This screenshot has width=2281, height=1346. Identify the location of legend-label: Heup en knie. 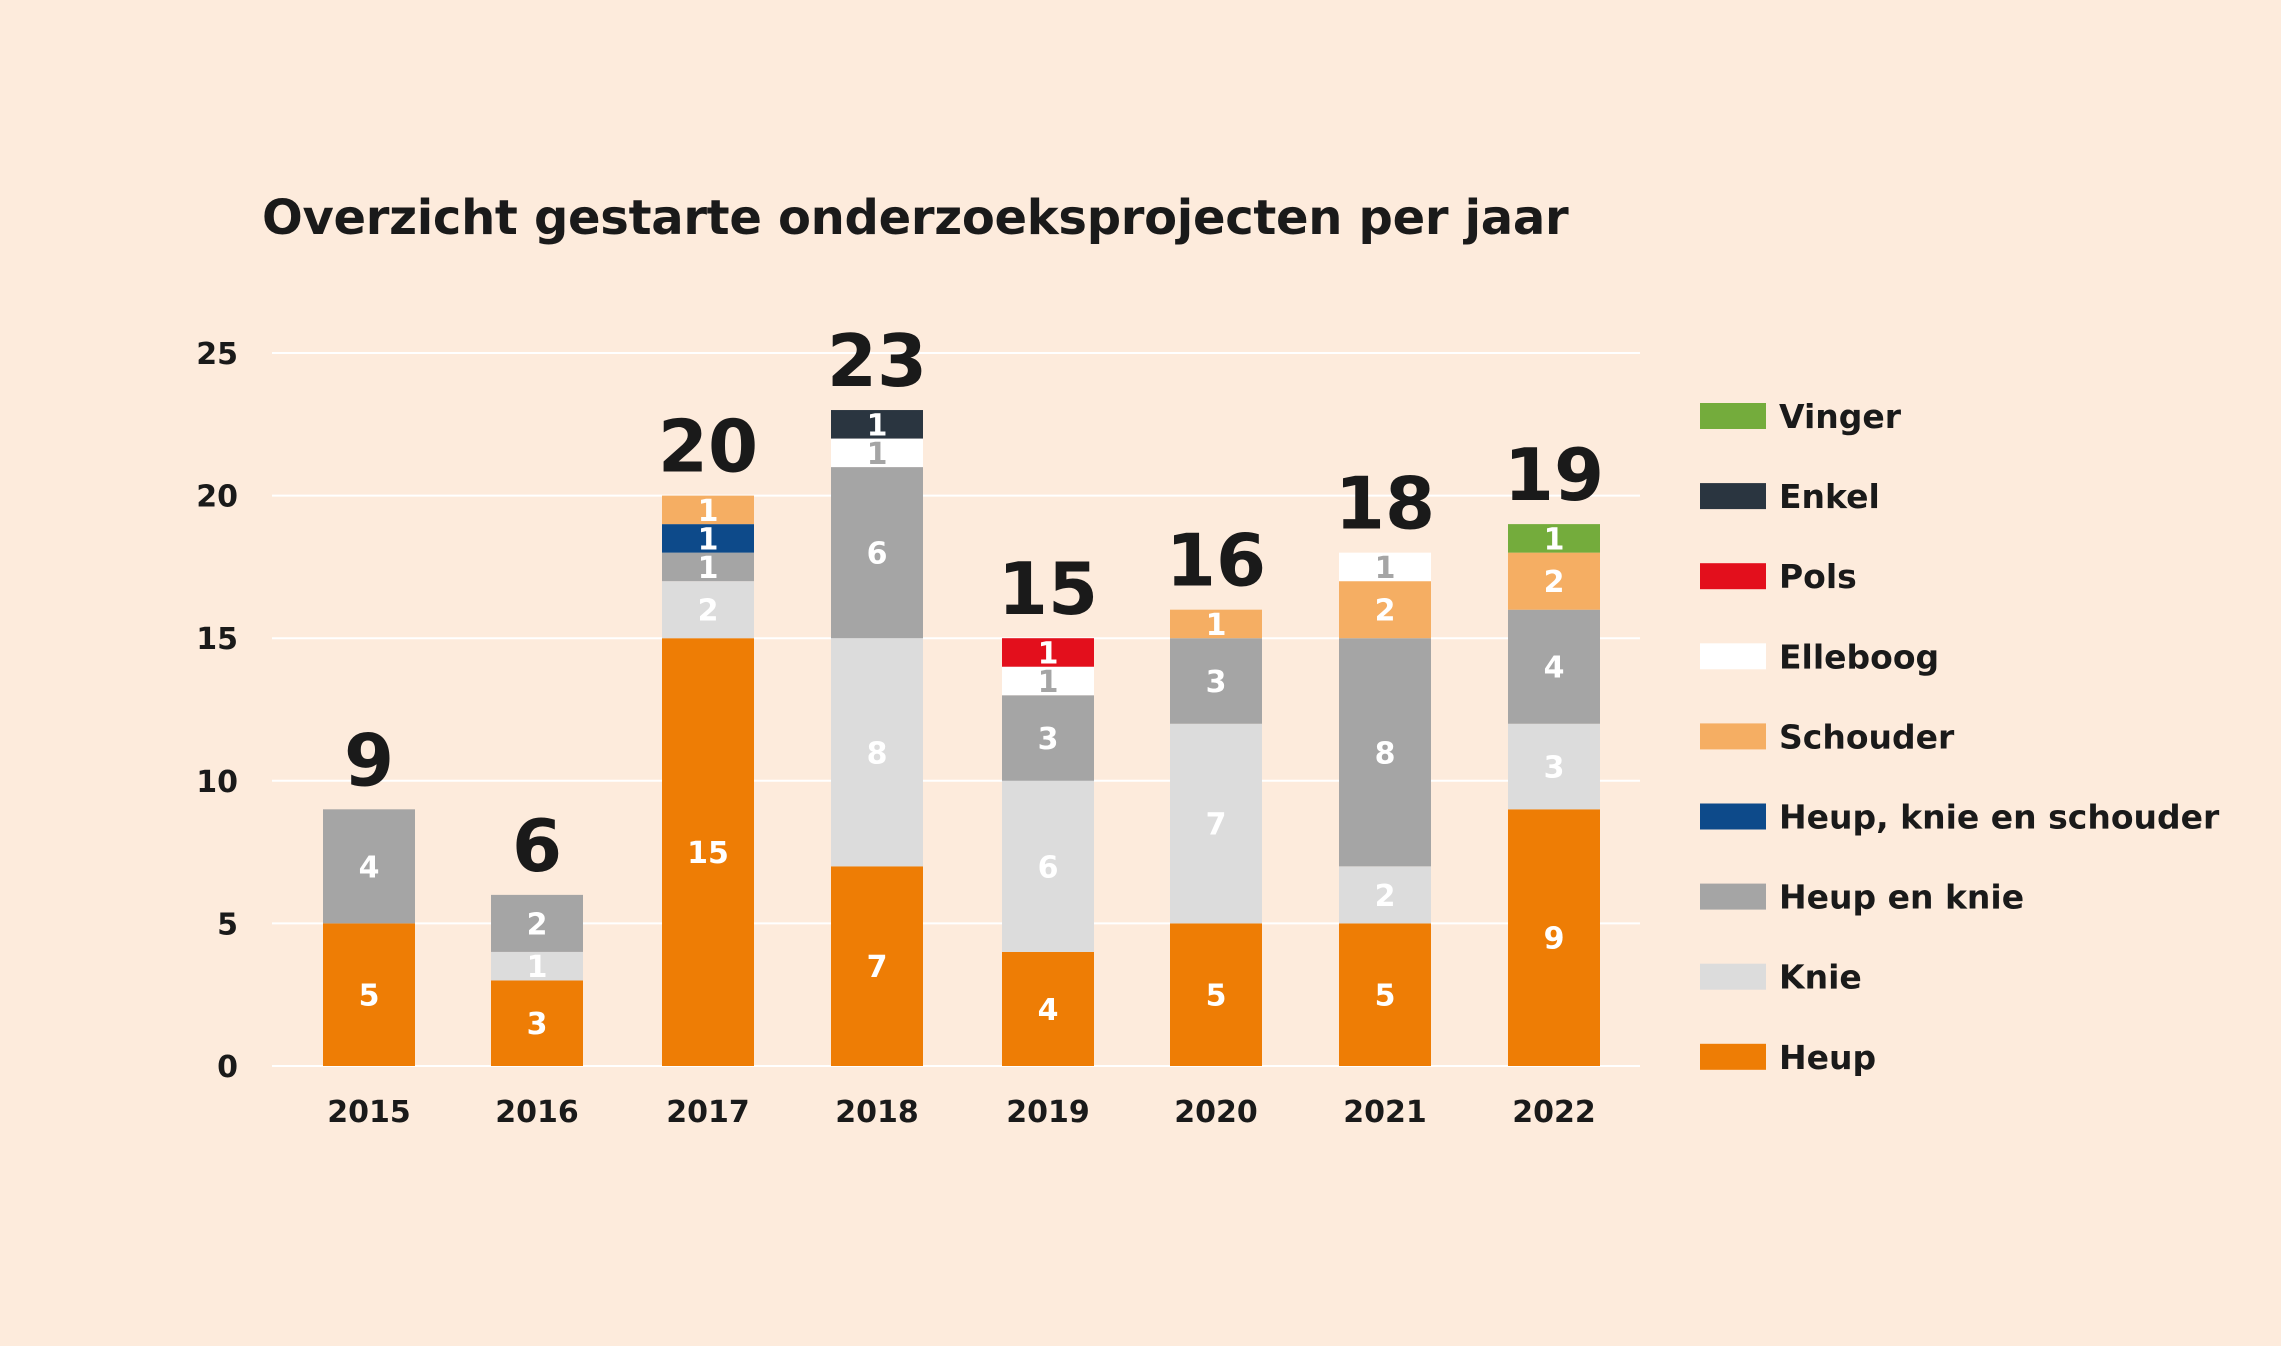
(1901, 897).